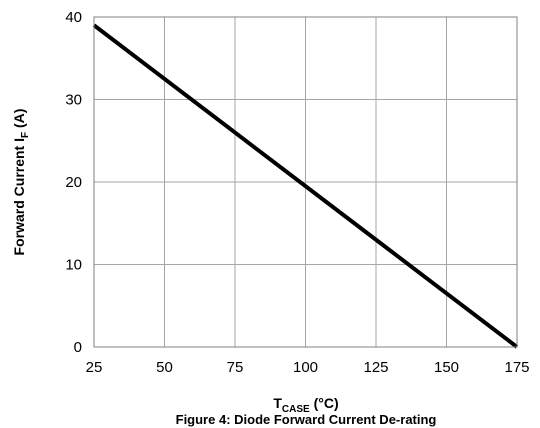 The width and height of the screenshot is (540, 428). What do you see at coordinates (73, 100) in the screenshot?
I see `y-tick-label: 30` at bounding box center [73, 100].